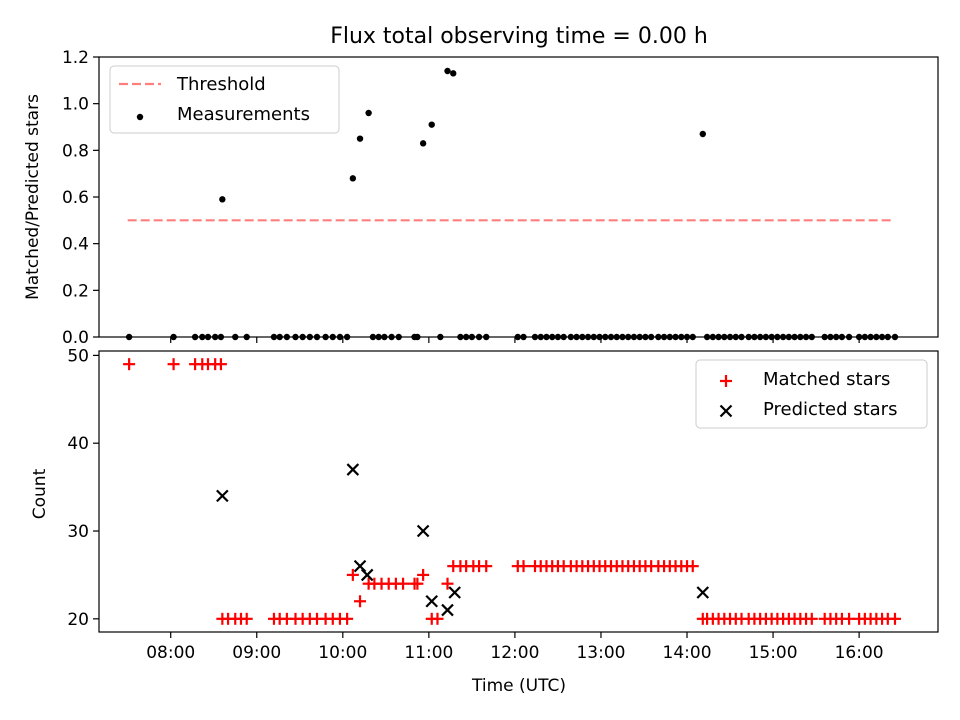 Image resolution: width=960 pixels, height=720 pixels. I want to click on legend-predicted-label: Predicted stars, so click(830, 409).